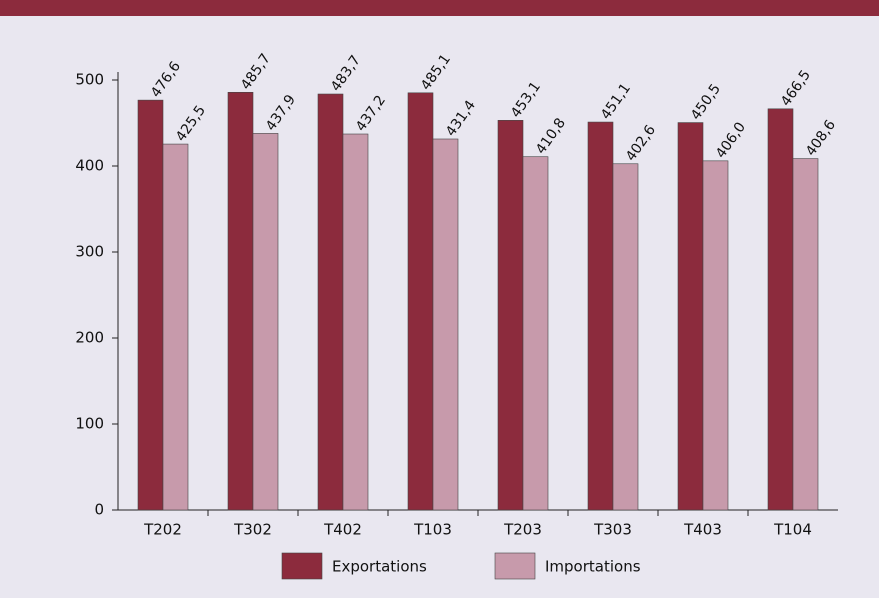 This screenshot has height=598, width=879. Describe the element at coordinates (432, 530) in the screenshot. I see `x-tick-label: T103` at that location.